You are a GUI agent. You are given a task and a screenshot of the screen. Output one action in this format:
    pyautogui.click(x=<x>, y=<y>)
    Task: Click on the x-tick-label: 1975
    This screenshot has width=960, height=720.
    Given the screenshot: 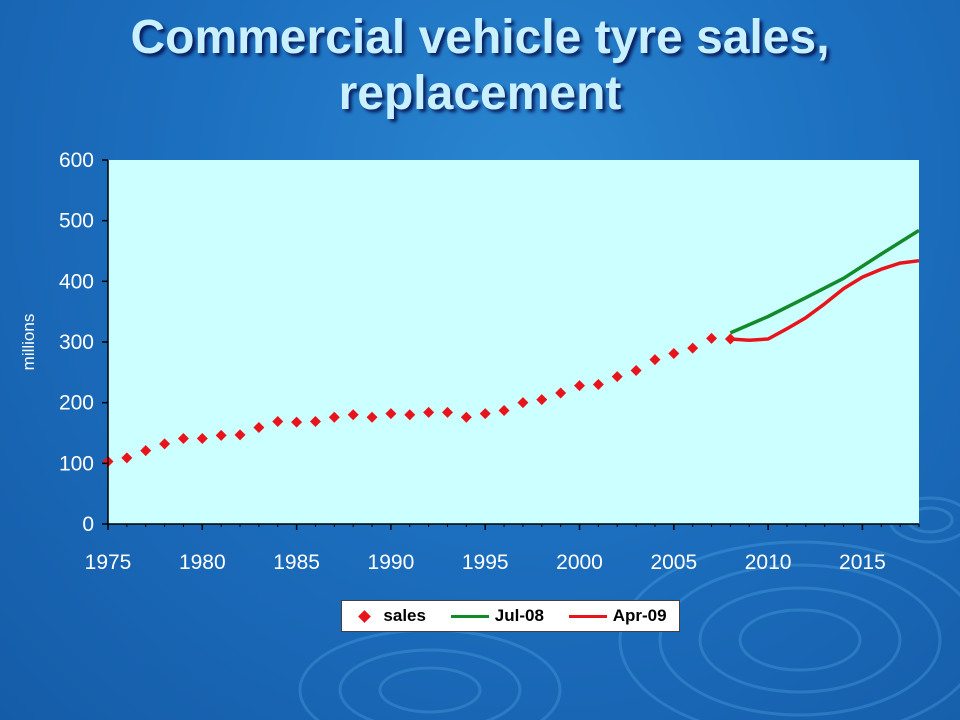 What is the action you would take?
    pyautogui.click(x=108, y=562)
    